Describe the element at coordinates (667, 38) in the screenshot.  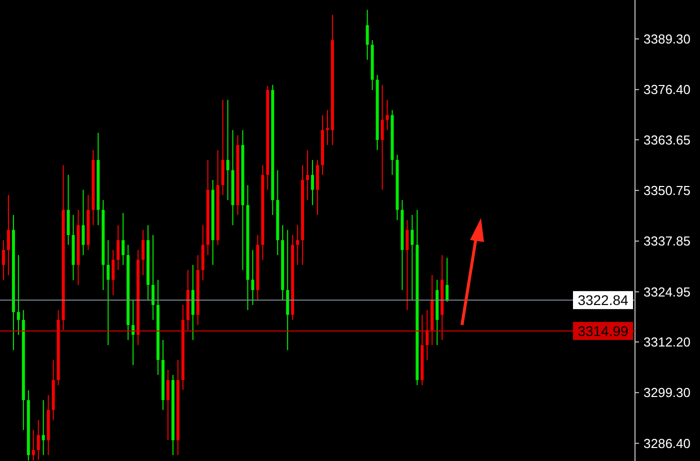
I see `y-tick-label: 3389.30` at that location.